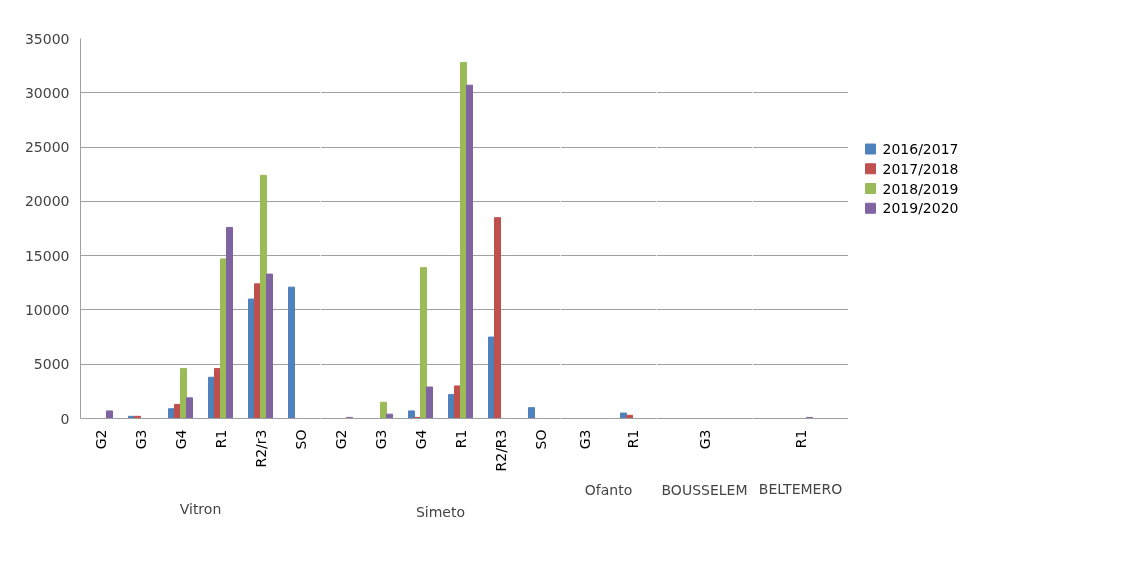 This screenshot has height=583, width=1139. I want to click on legend-label: 2017/2018, so click(920, 168).